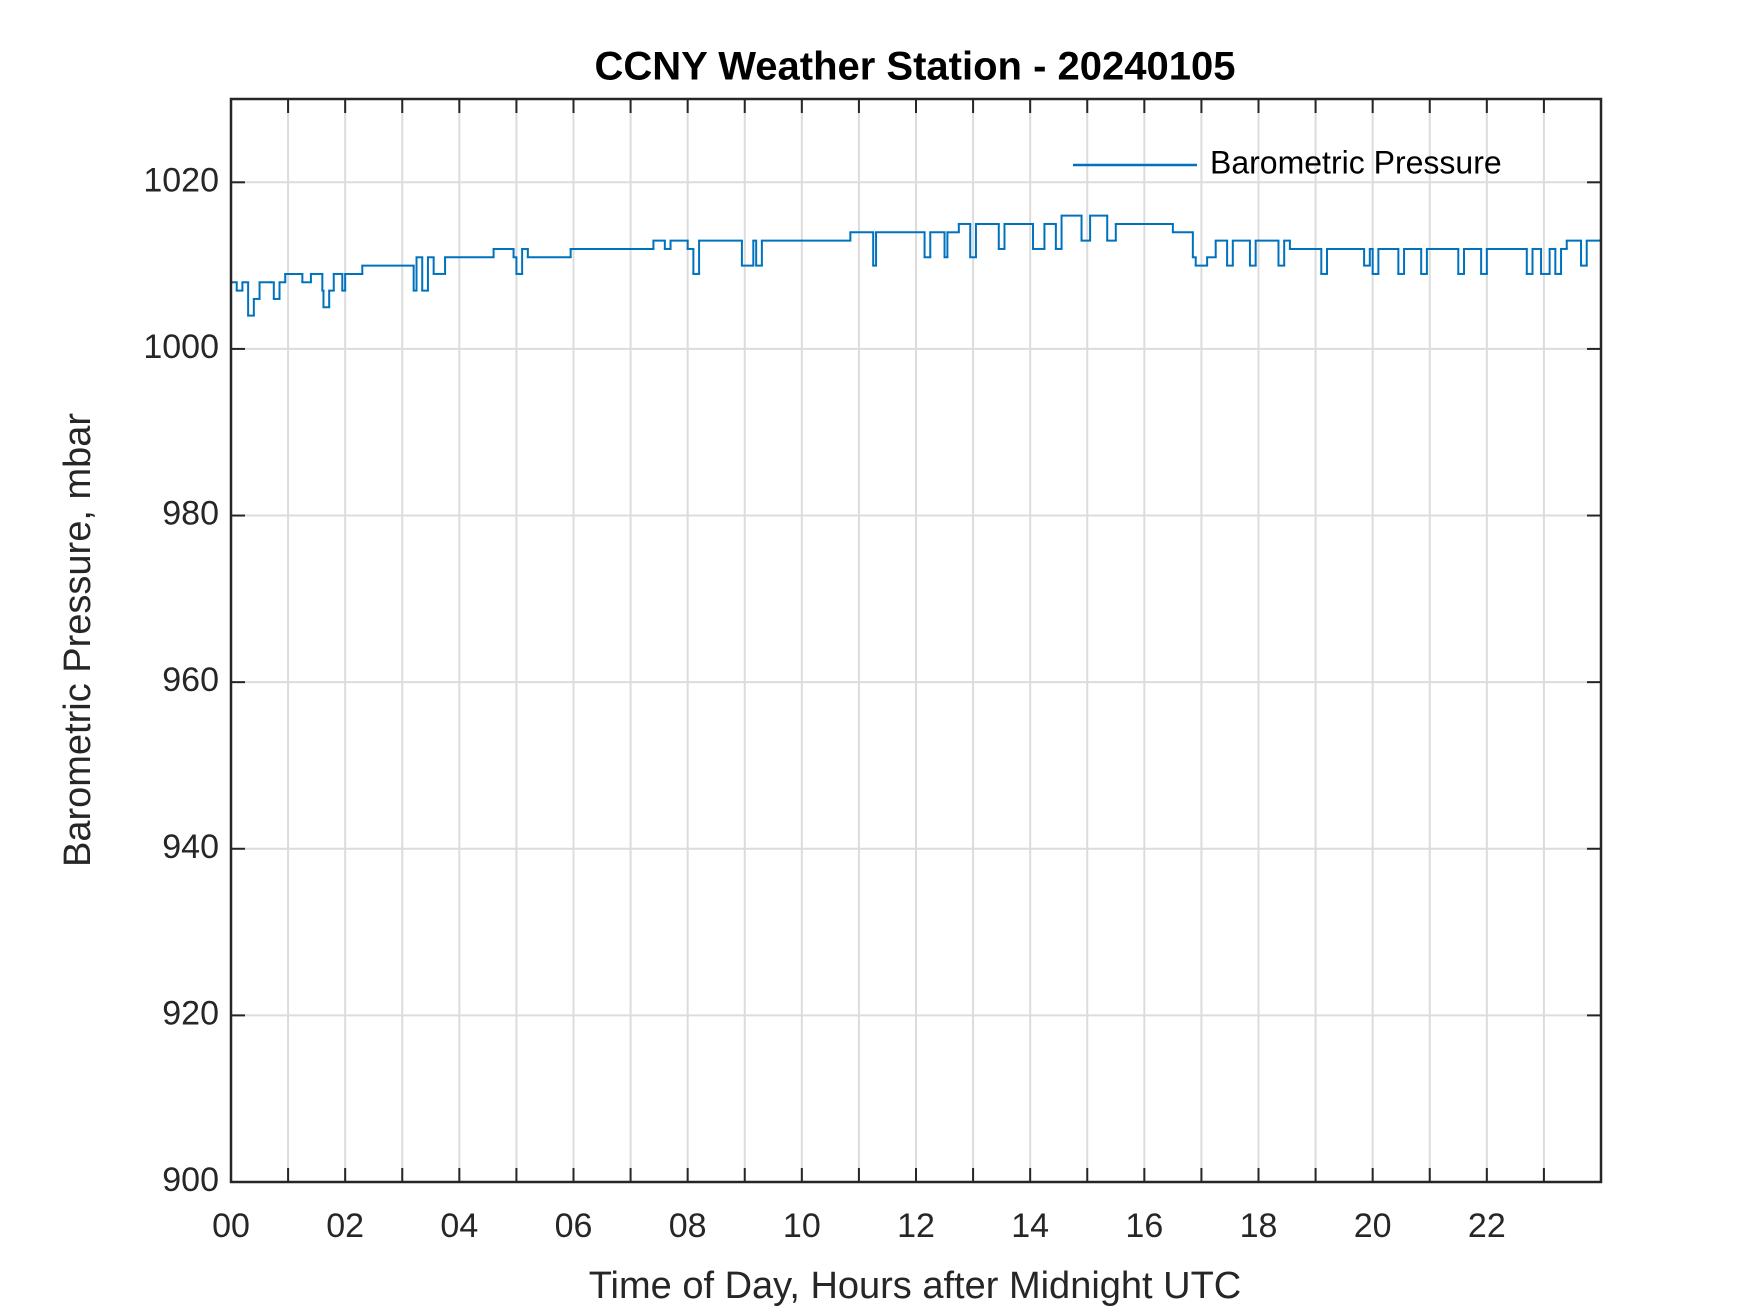 The width and height of the screenshot is (1750, 1313). Describe the element at coordinates (190, 1180) in the screenshot. I see `y-tick-label: 900` at that location.